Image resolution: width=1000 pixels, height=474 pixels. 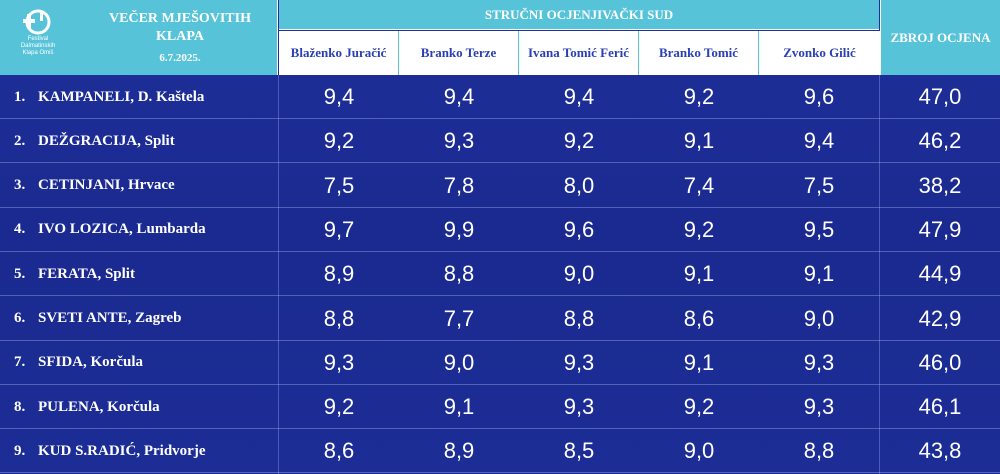 What do you see at coordinates (940, 229) in the screenshot?
I see `total-score: 47,9` at bounding box center [940, 229].